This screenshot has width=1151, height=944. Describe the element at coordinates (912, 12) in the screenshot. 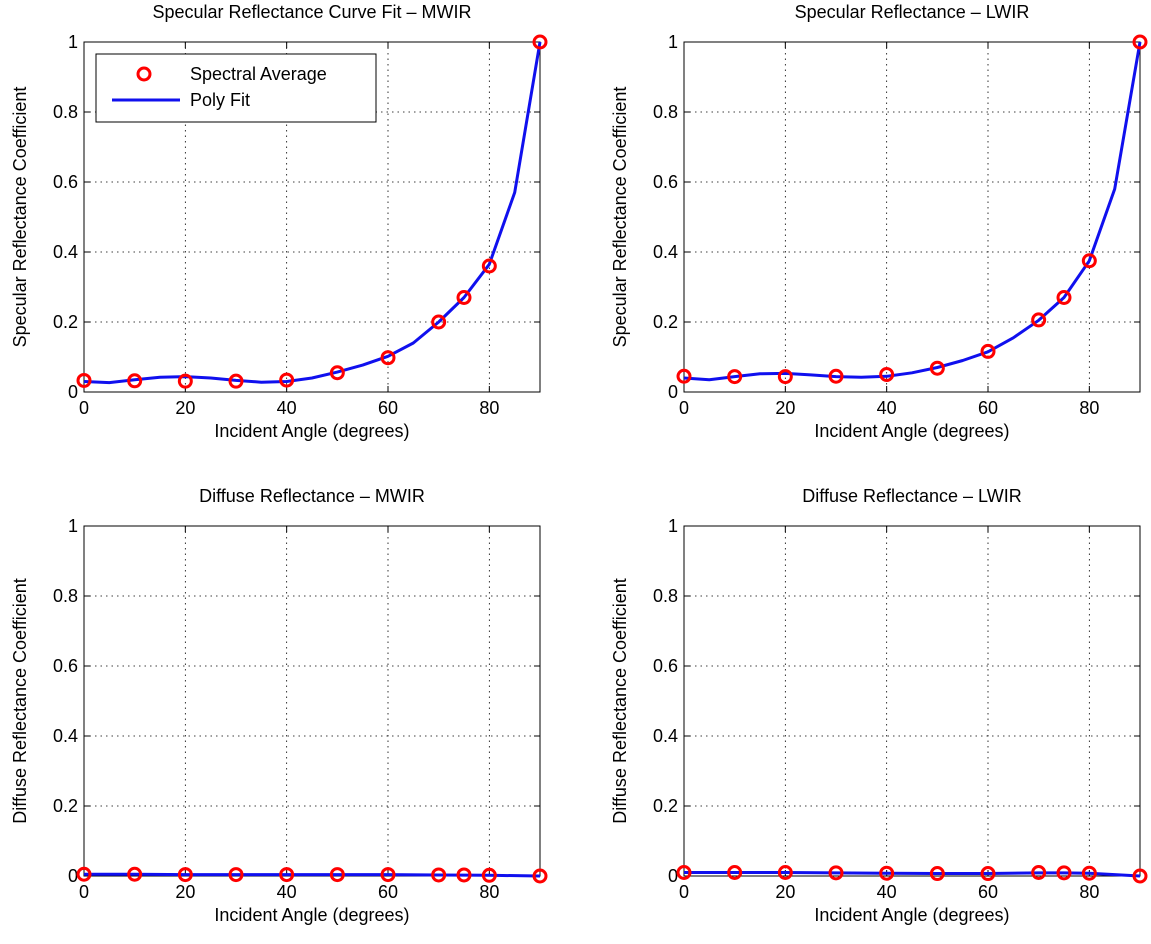

I see `chart-title: Specular Reflectance – LWIR` at that location.